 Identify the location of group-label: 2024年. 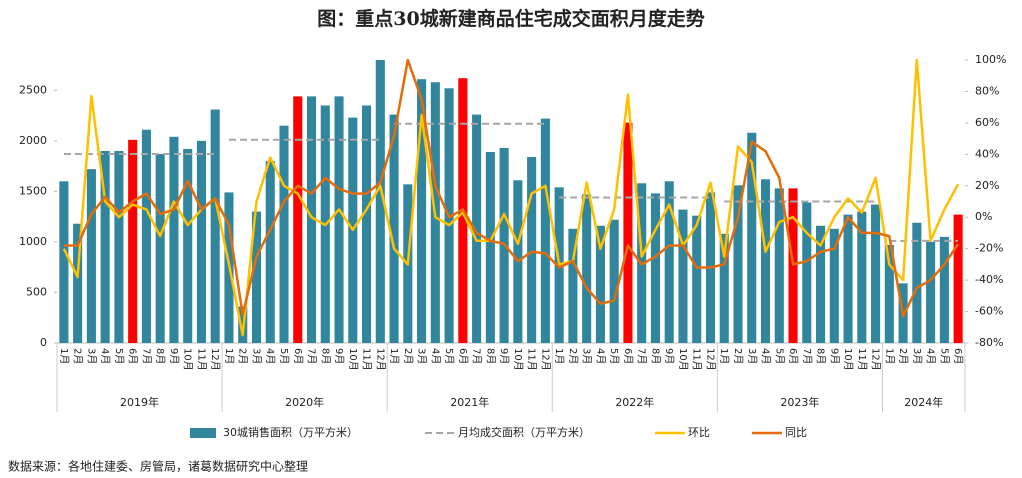
(923, 402).